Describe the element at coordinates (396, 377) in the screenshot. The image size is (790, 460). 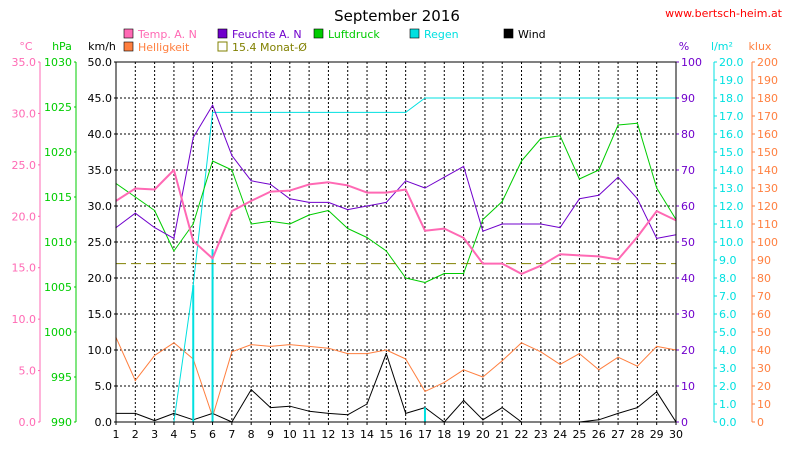
I see `series-helligkeit` at that location.